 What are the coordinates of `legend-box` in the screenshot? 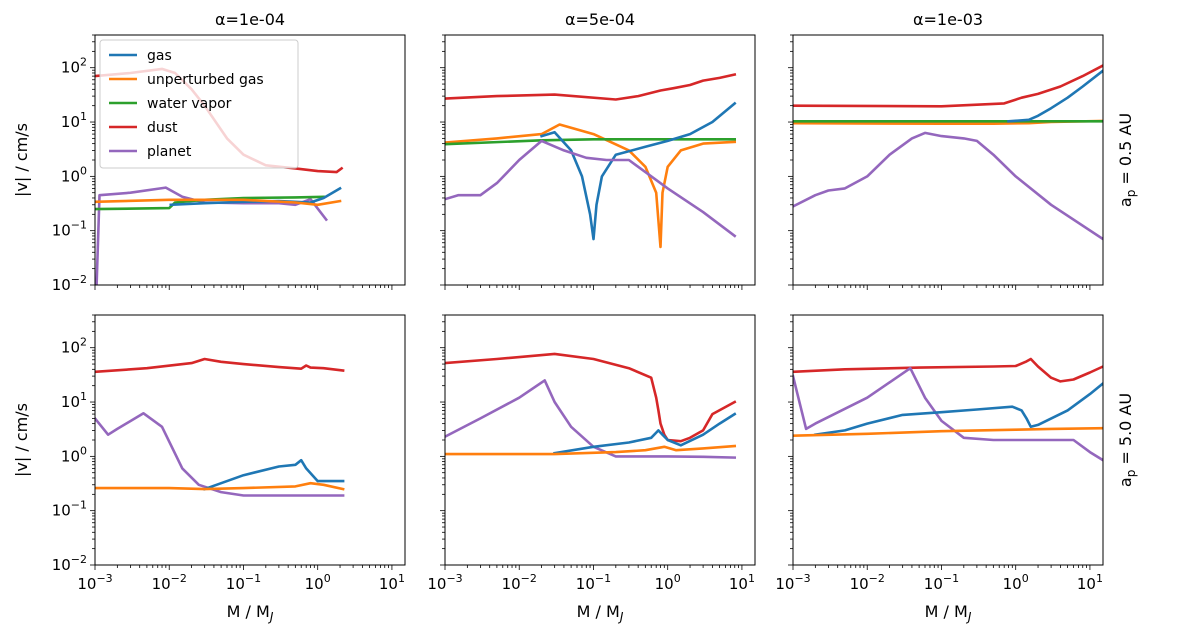 It's located at (199, 104).